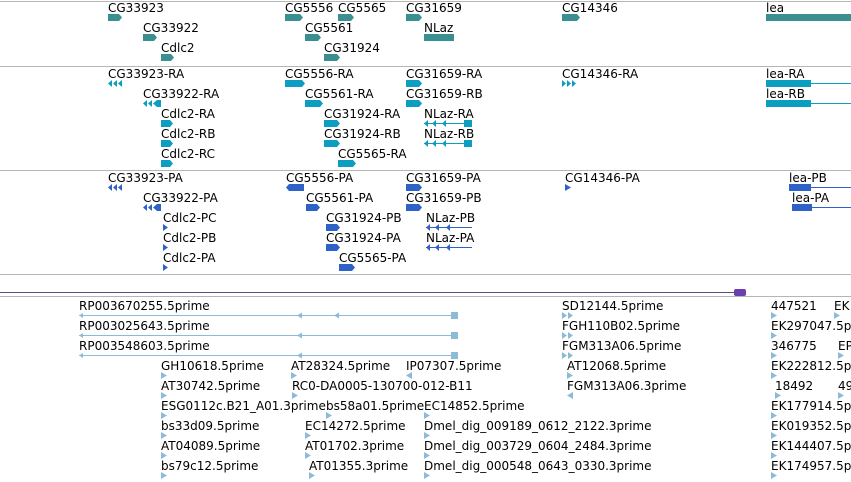  Describe the element at coordinates (355, 426) in the screenshot. I see `est-label: EC14272.5prime` at that location.